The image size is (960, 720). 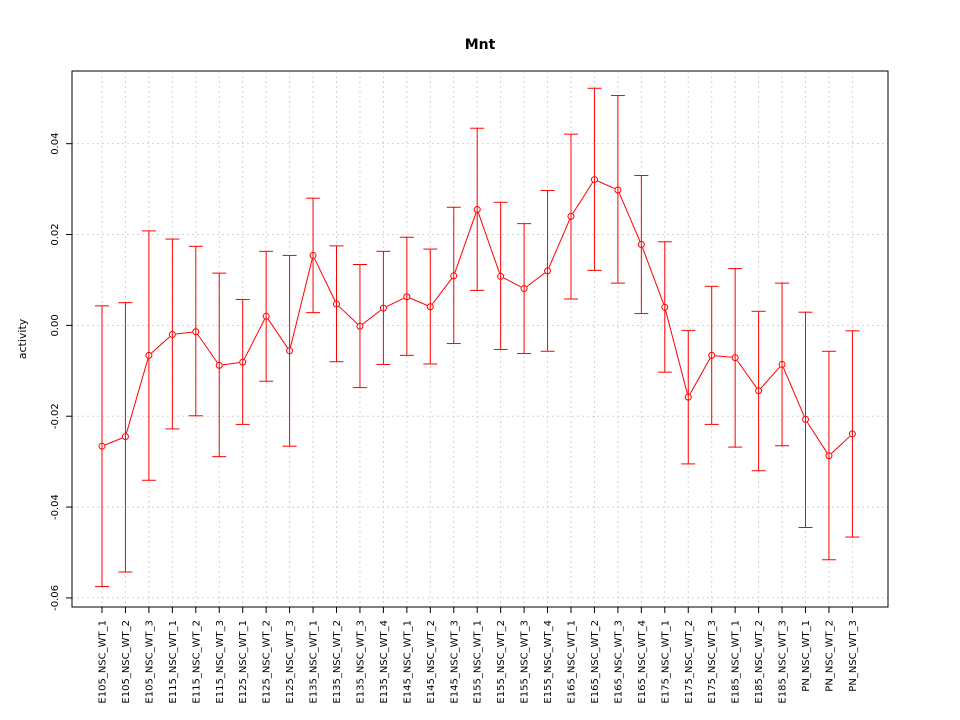 What do you see at coordinates (806, 656) in the screenshot?
I see `x-tick-label: PN_NSC_WT_1` at bounding box center [806, 656].